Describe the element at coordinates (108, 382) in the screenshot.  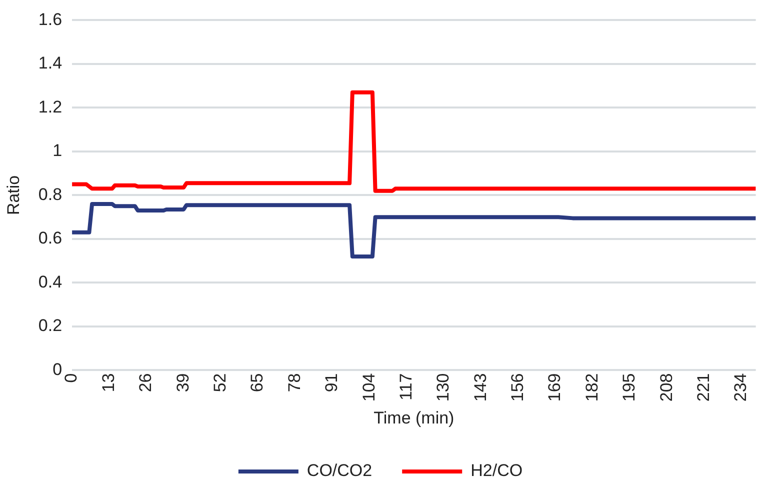
I see `x-tick-label: 13` at that location.